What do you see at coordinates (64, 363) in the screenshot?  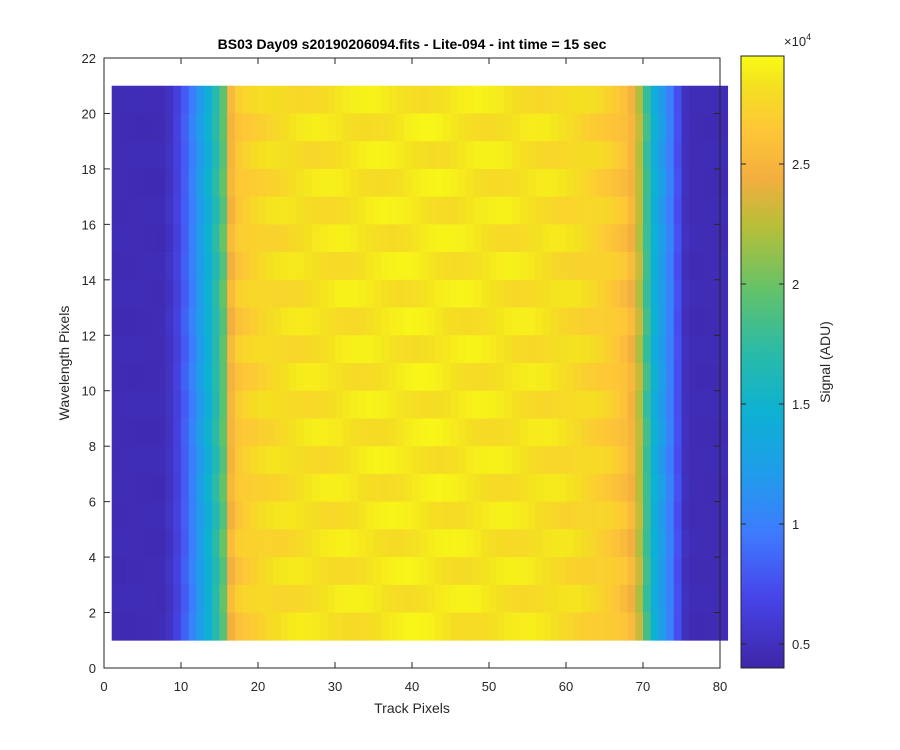 I see `y-axis-title: Wavelength Pixels` at bounding box center [64, 363].